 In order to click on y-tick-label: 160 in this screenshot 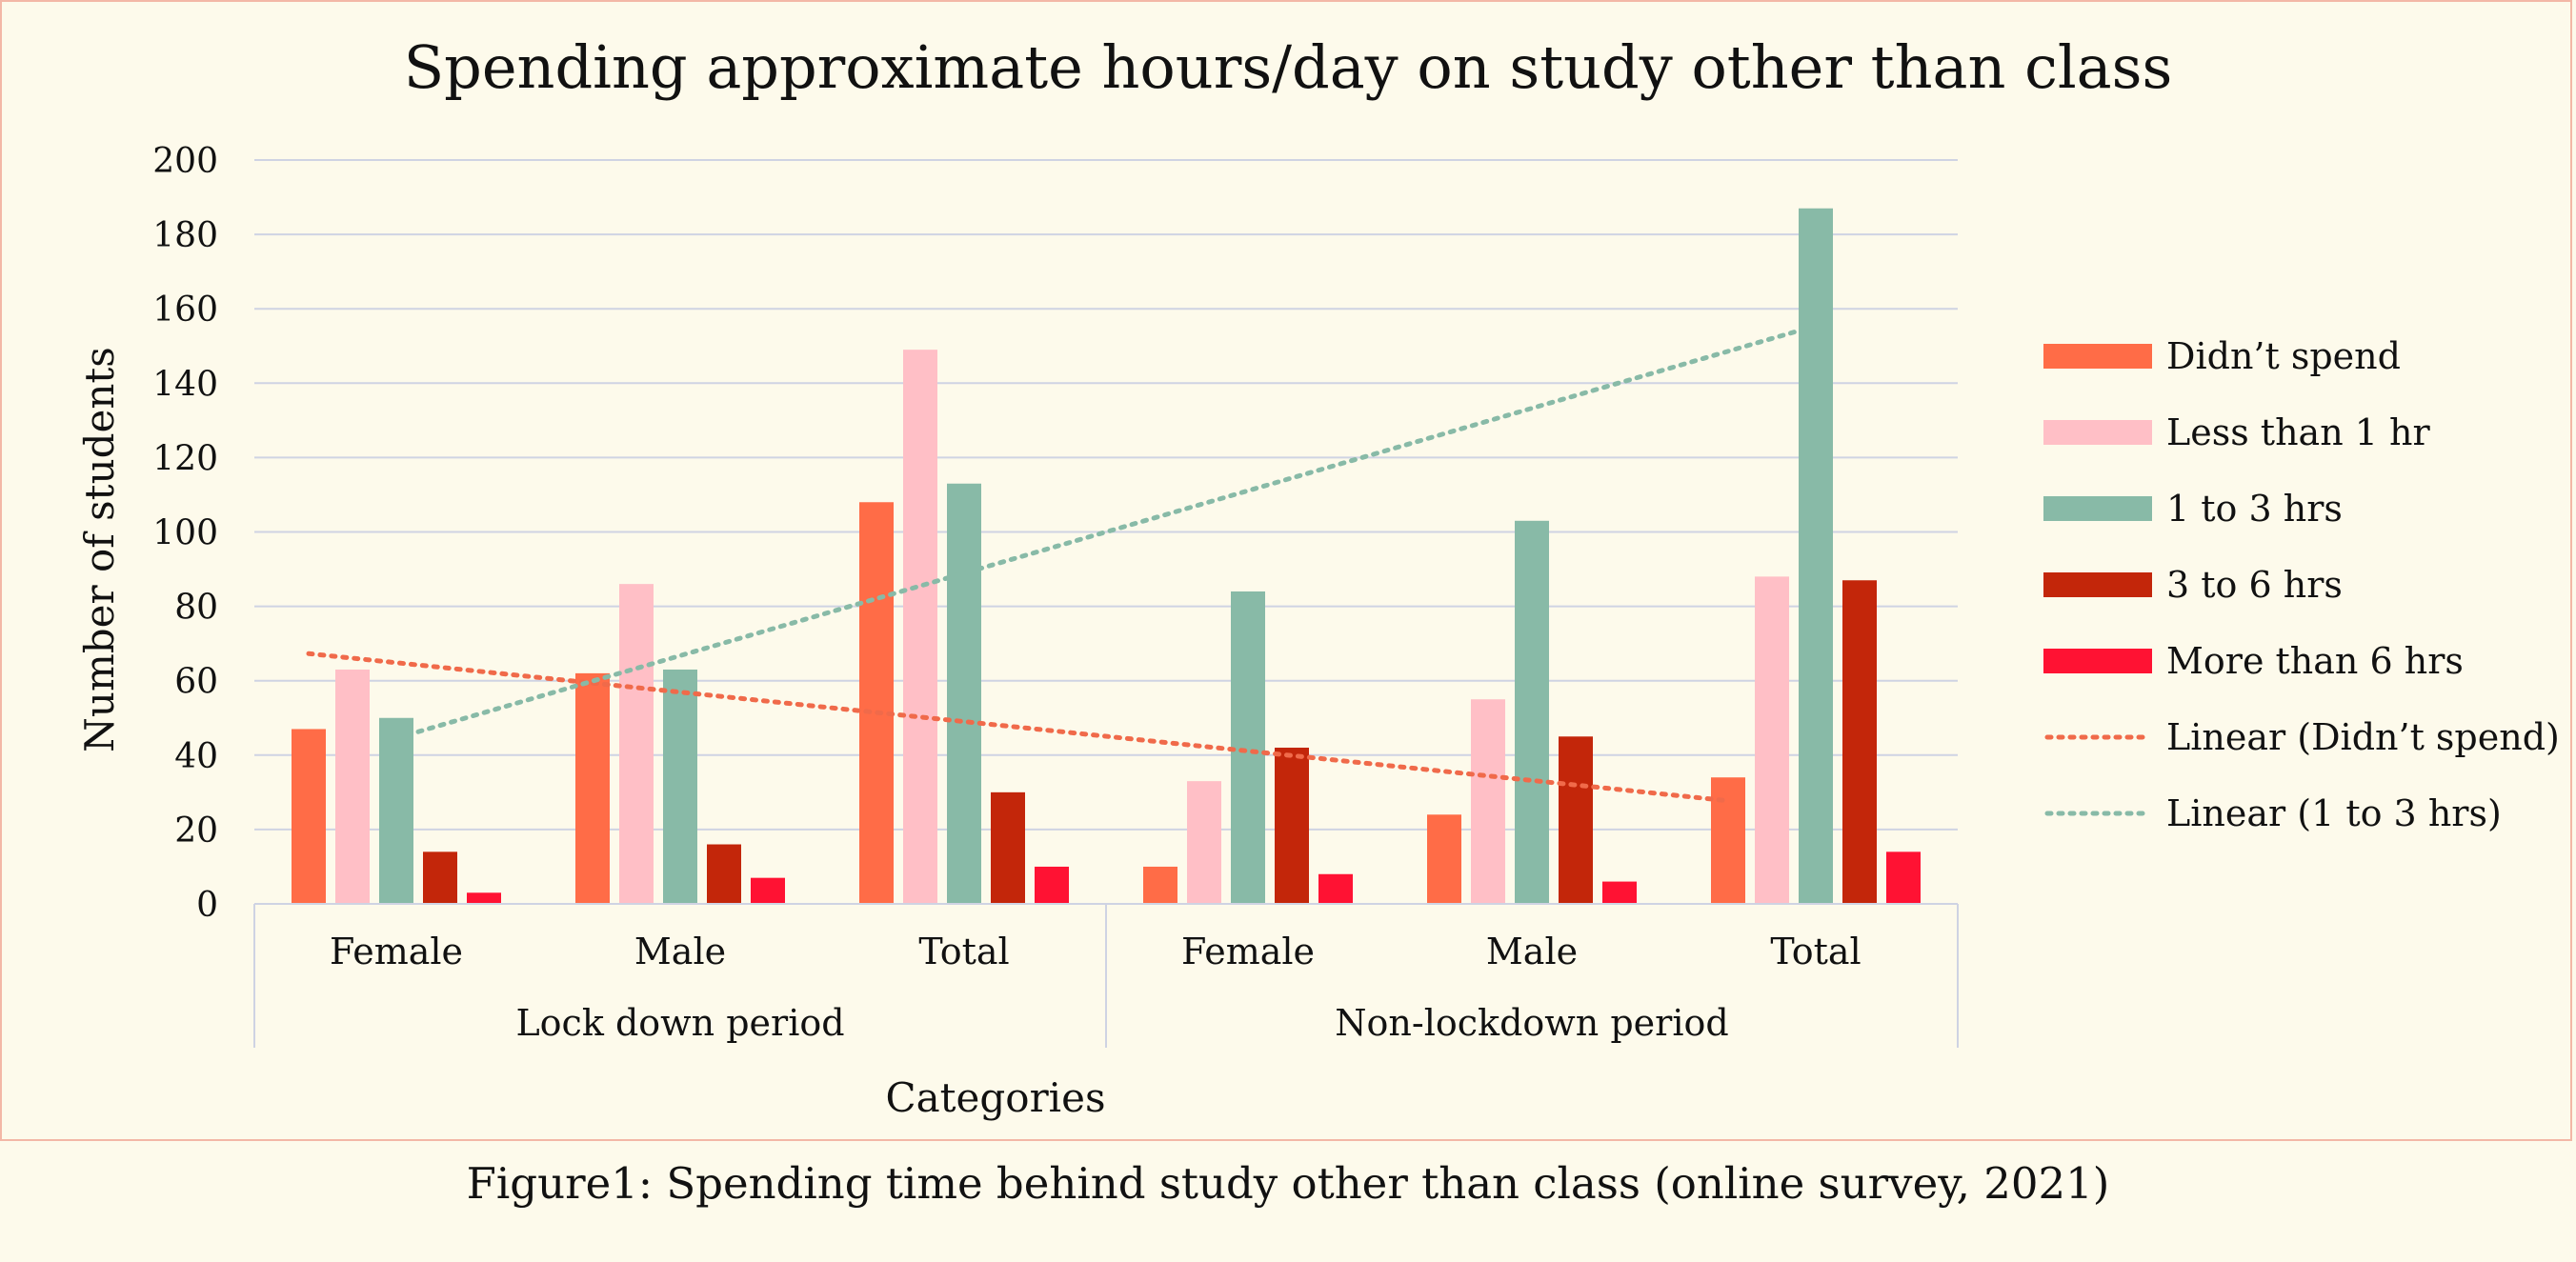, I will do `click(185, 310)`.